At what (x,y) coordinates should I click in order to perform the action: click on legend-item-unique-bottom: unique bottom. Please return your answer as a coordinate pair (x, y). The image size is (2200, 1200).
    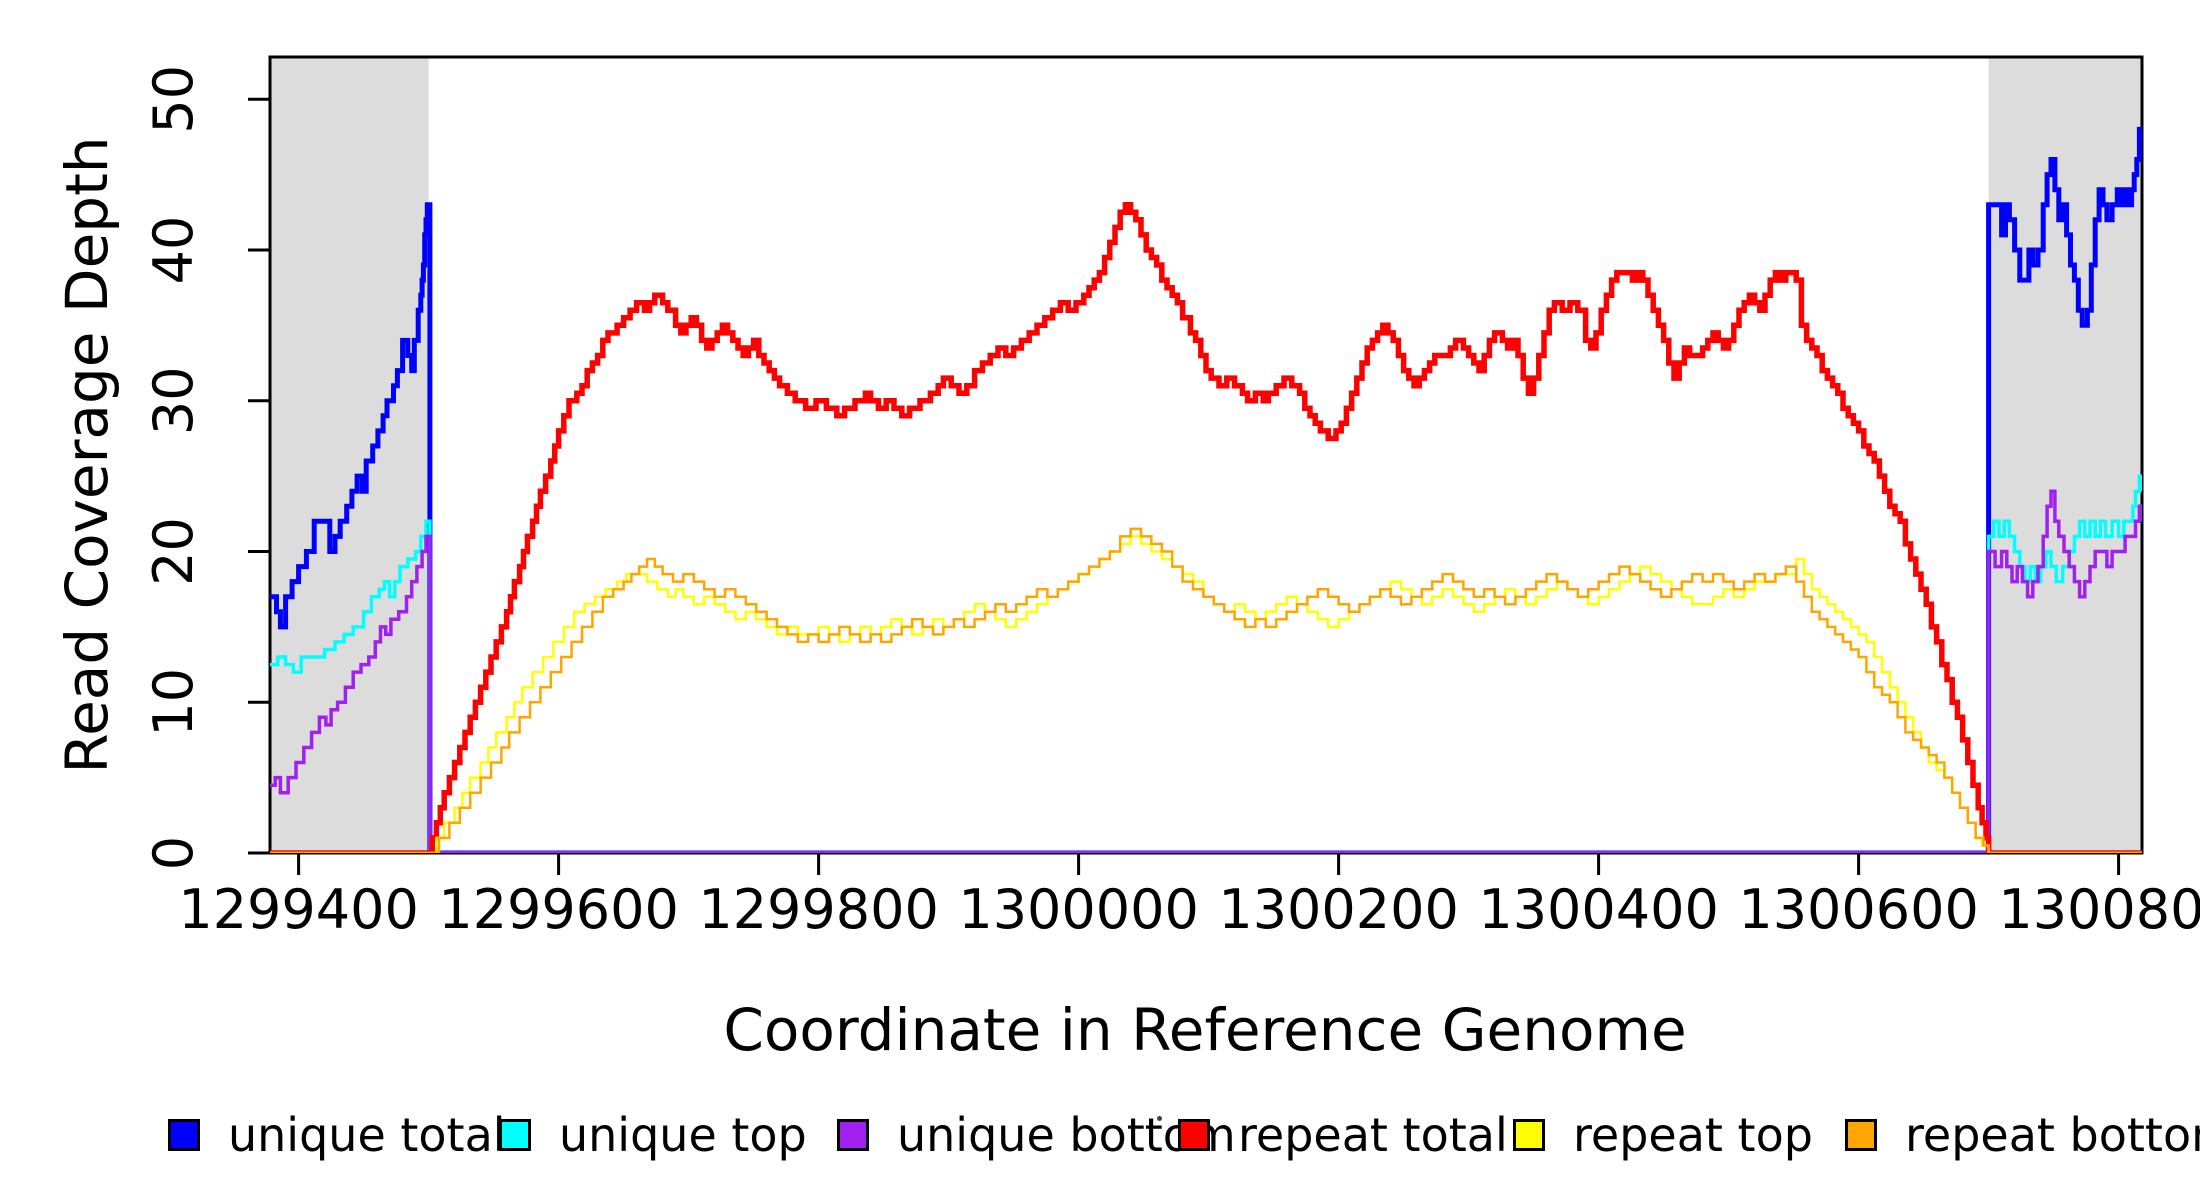
    Looking at the image, I should click on (1036, 1135).